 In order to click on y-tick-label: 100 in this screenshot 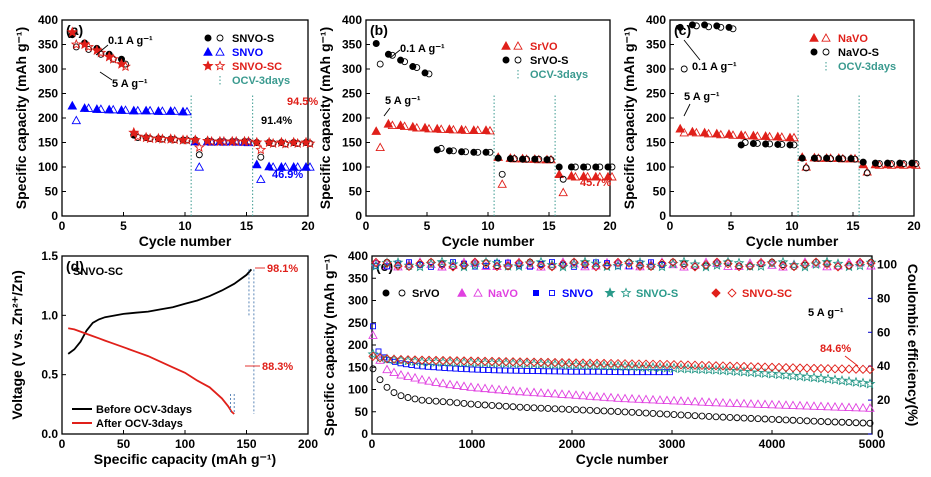, I will do `click(358, 390)`.